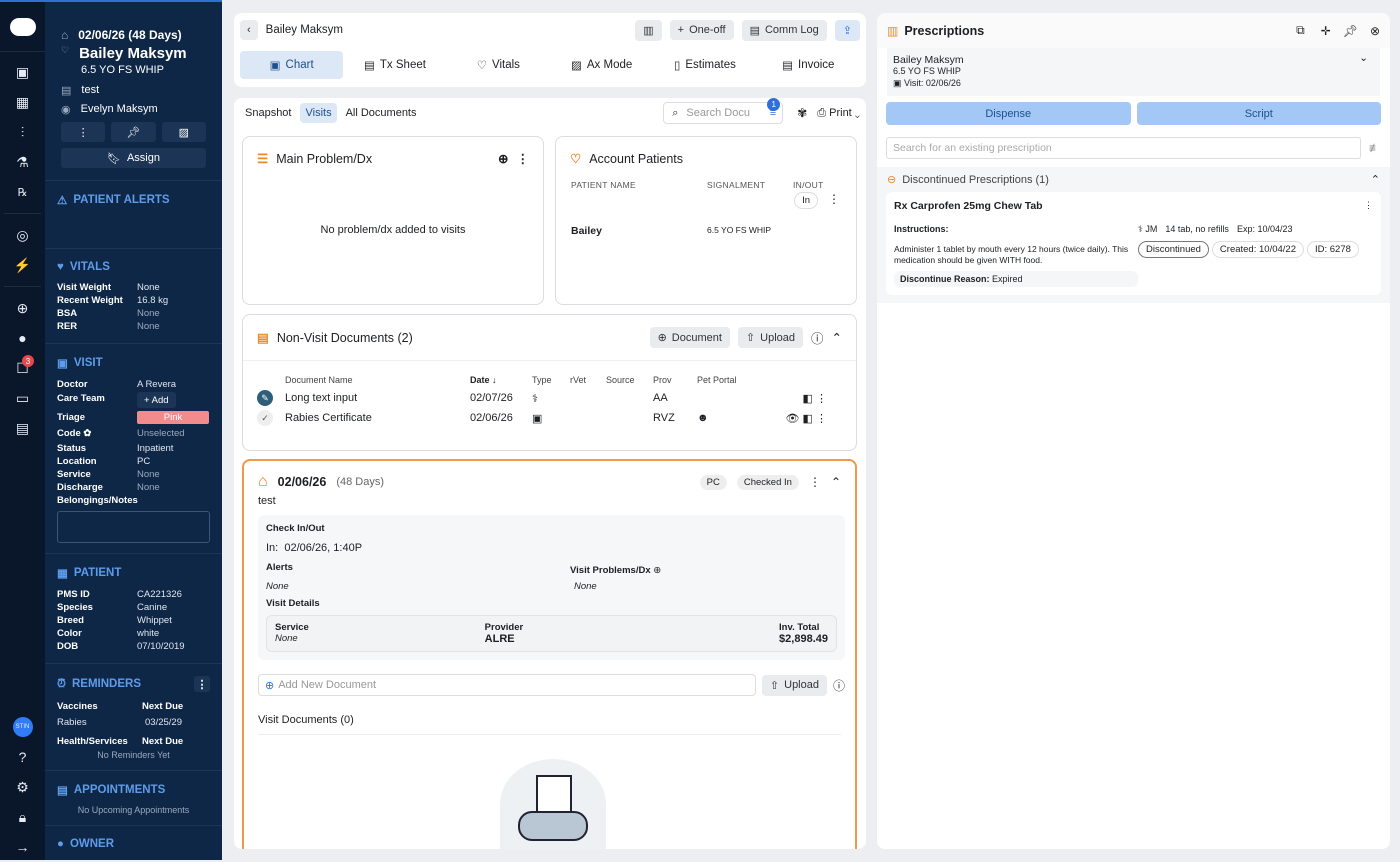 This screenshot has width=1400, height=862. I want to click on copy-icon: ⧉, so click(1300, 30).